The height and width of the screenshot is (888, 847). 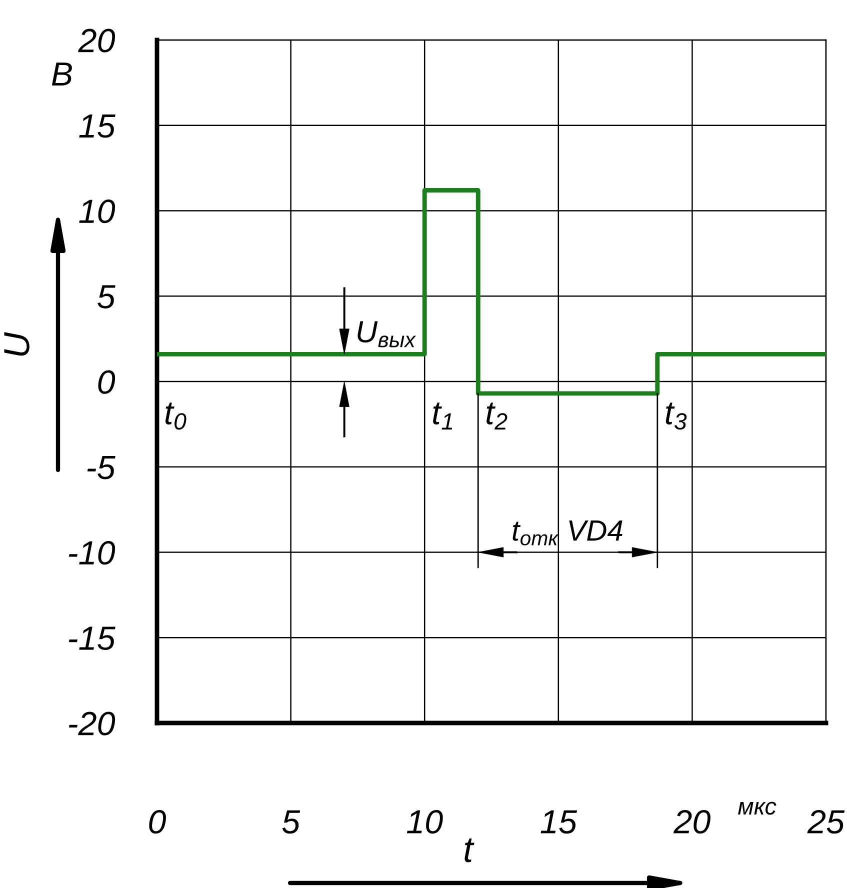 What do you see at coordinates (175, 416) in the screenshot?
I see `annotation: t$_{0}$` at bounding box center [175, 416].